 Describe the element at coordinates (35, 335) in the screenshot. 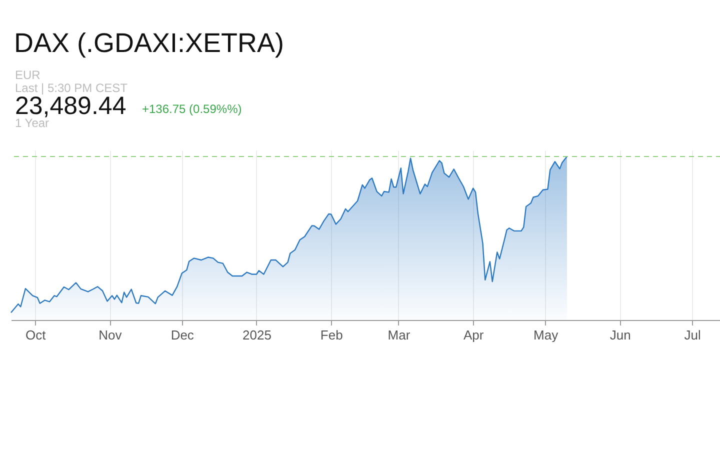

I see `x-tick-label: Oct` at that location.